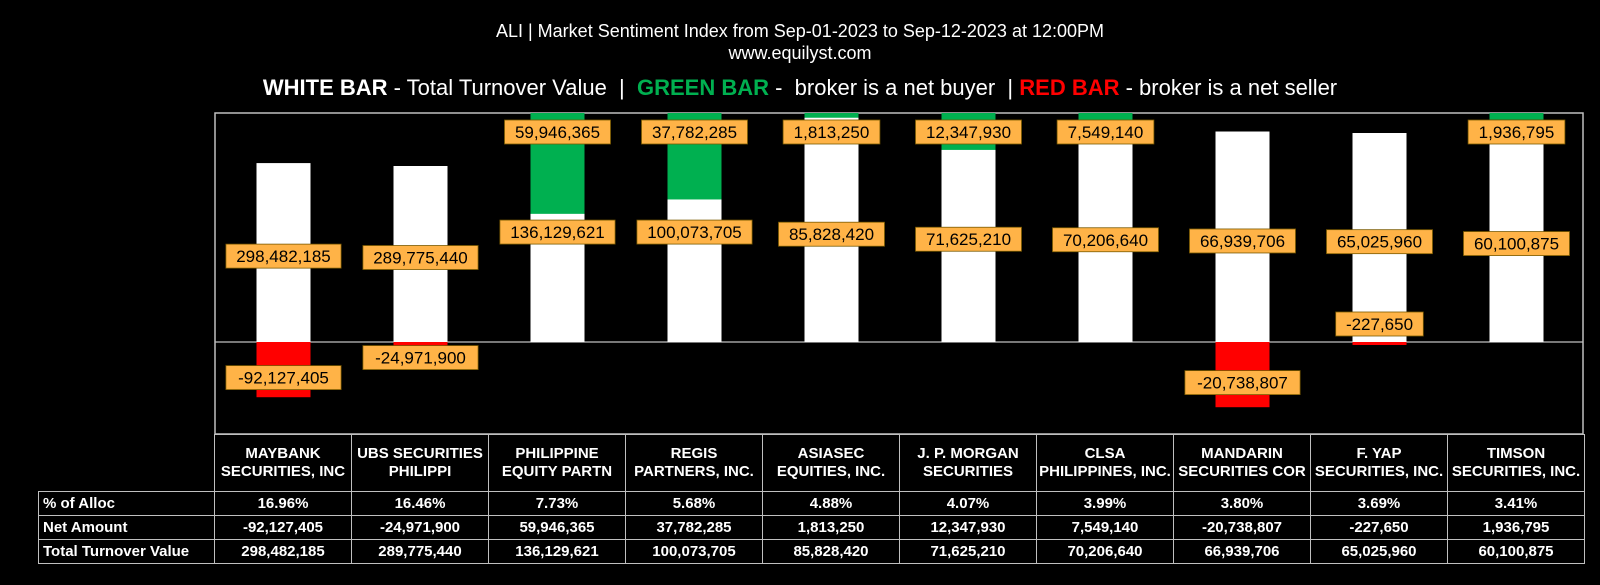 This screenshot has height=585, width=1600. I want to click on turnover-label-text: 85,828,420, so click(831, 234).